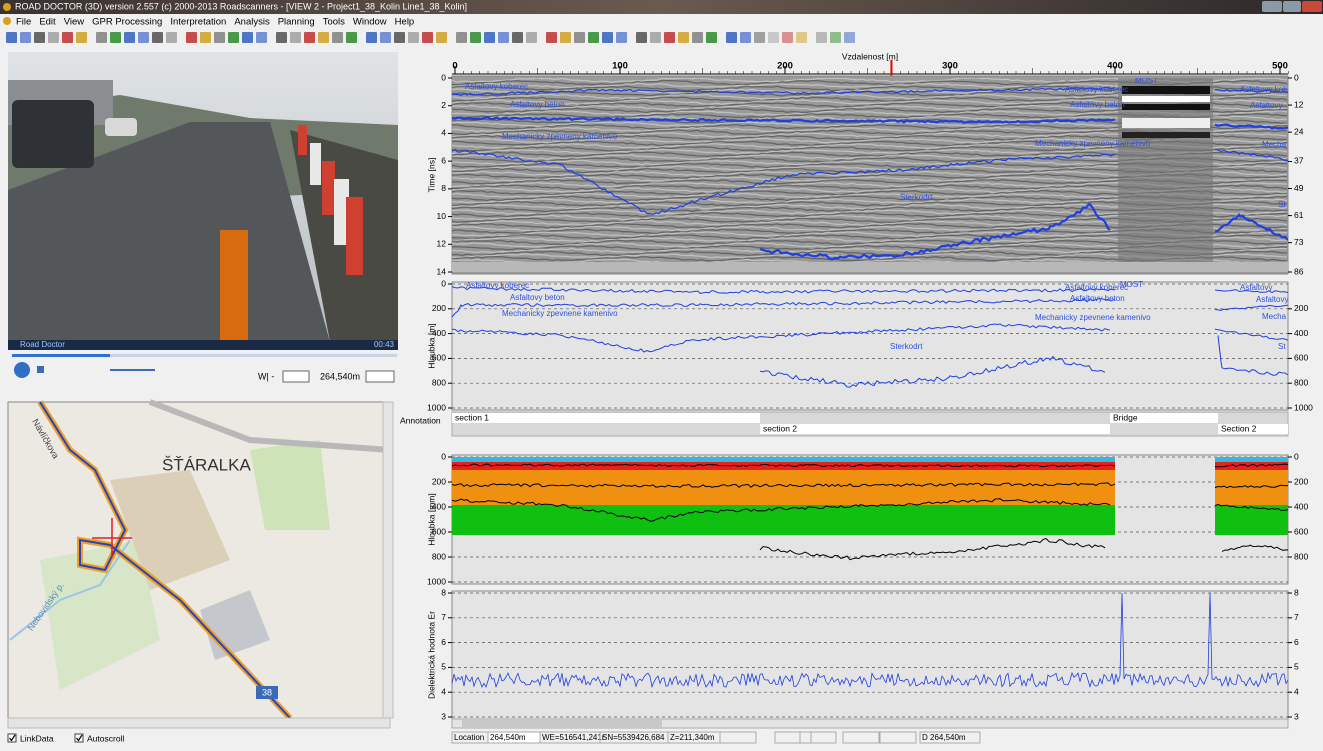 This screenshot has height=751, width=1323. Describe the element at coordinates (870, 723) in the screenshot. I see `chart-hscroll` at that location.